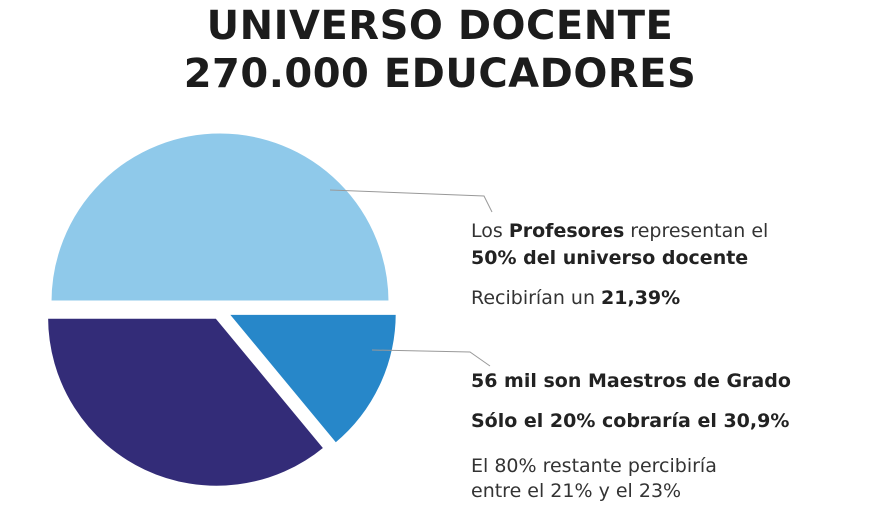  Describe the element at coordinates (311, 379) in the screenshot. I see `pie-slice-maestros` at that location.